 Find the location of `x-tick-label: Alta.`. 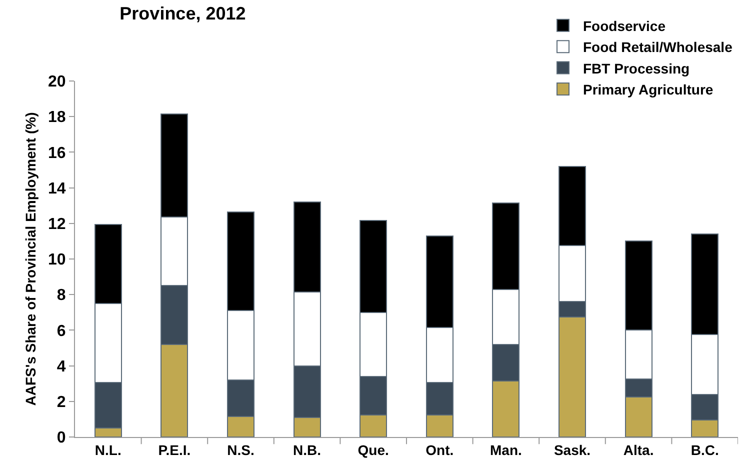

x-tick-label: Alta. is located at coordinates (638, 450).